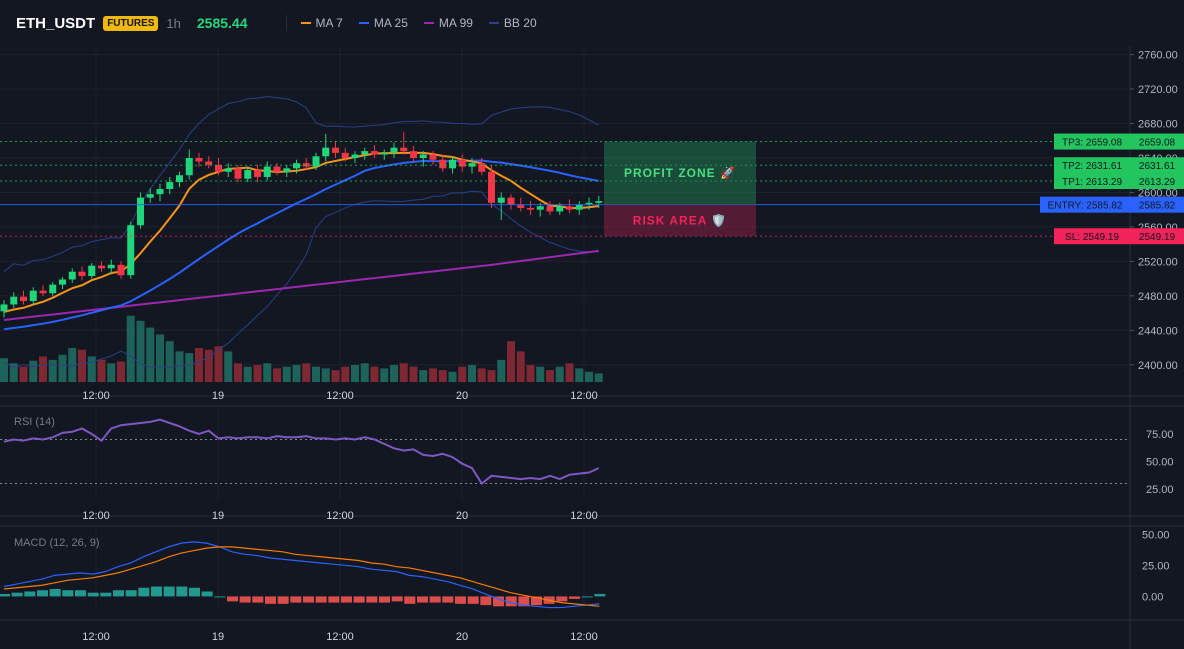 The image size is (1184, 649). Describe the element at coordinates (1152, 597) in the screenshot. I see `macd-tick-label: 0.00` at that location.